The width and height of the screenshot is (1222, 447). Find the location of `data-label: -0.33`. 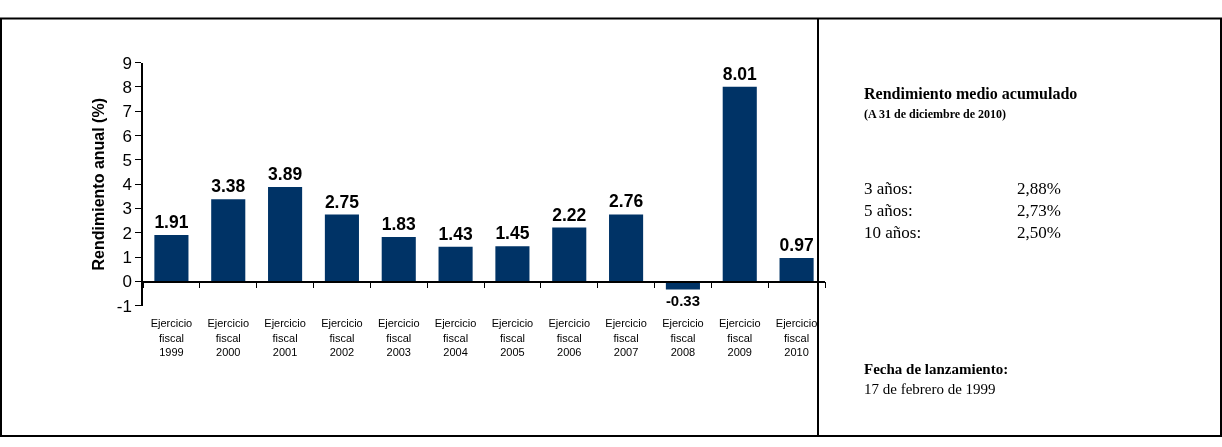

data-label: -0.33 is located at coordinates (682, 300).